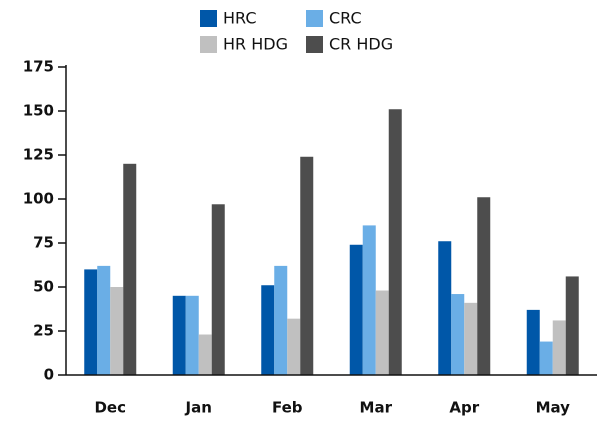 The height and width of the screenshot is (421, 598). Describe the element at coordinates (240, 18) in the screenshot. I see `legend-label: HRC` at that location.